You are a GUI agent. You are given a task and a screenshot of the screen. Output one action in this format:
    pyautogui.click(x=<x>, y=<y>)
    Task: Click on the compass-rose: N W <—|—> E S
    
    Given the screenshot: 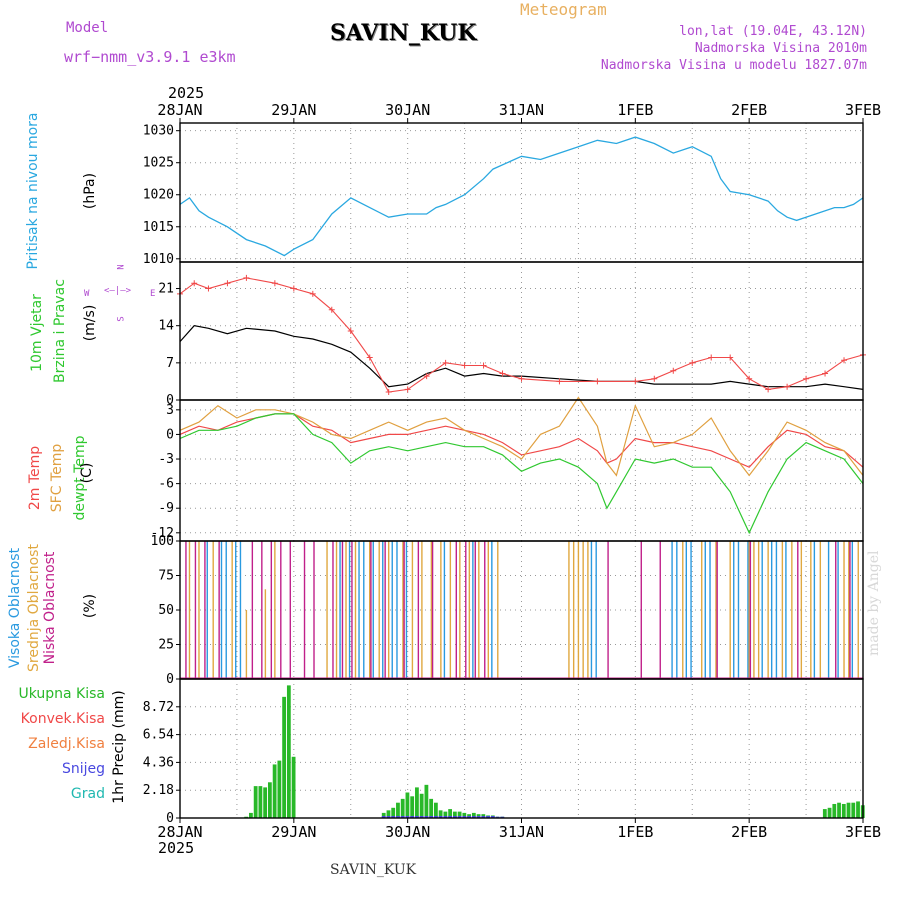 What is the action you would take?
    pyautogui.click(x=119, y=297)
    